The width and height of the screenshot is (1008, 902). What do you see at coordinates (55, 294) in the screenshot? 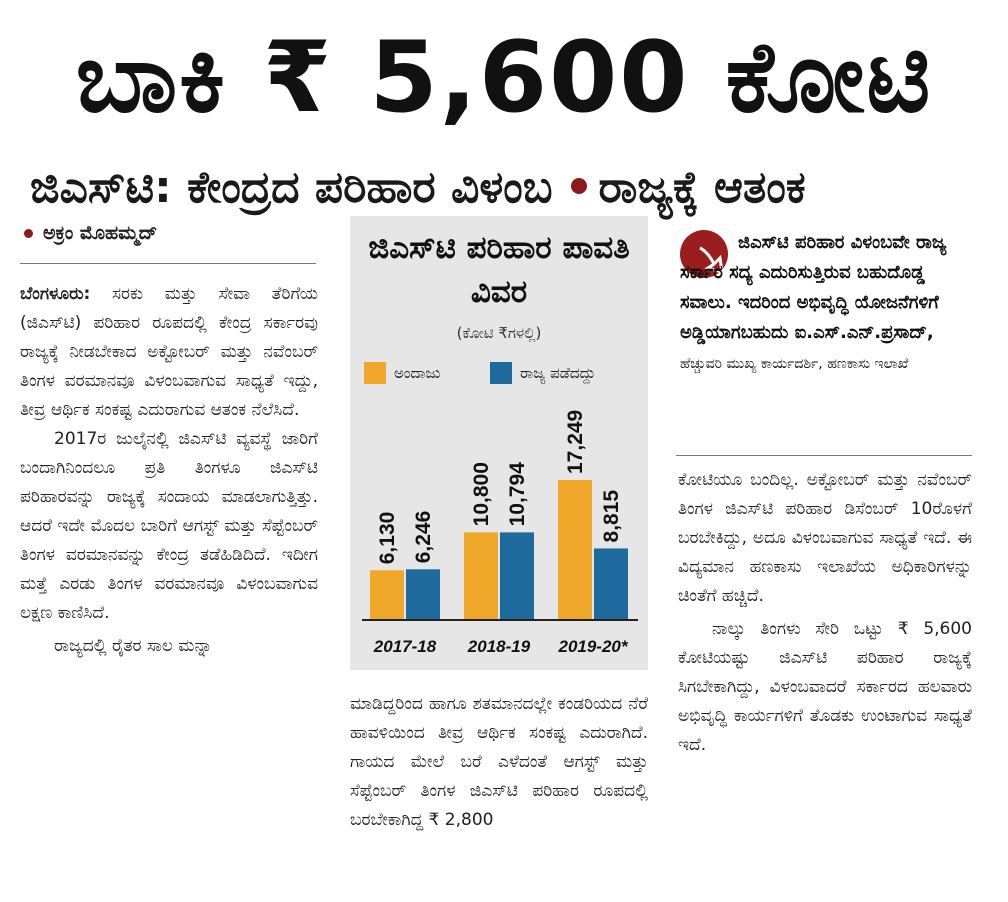
I see `dateline: ಬೆಂಗಳೂರು:` at bounding box center [55, 294].